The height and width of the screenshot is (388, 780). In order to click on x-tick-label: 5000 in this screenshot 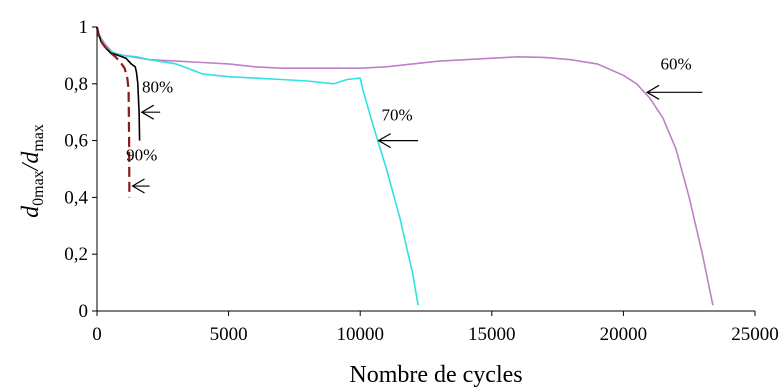, I will do `click(229, 334)`.